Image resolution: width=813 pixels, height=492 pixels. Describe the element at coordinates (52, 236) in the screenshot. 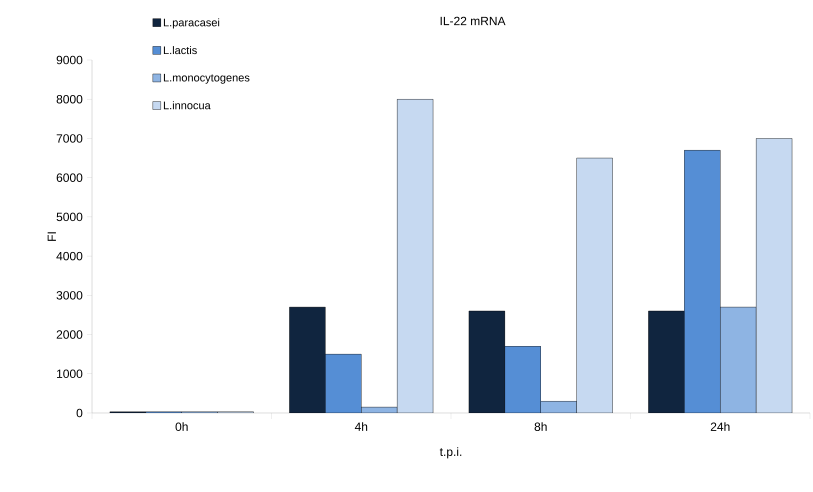

I see `y-axis-title: FI` at that location.